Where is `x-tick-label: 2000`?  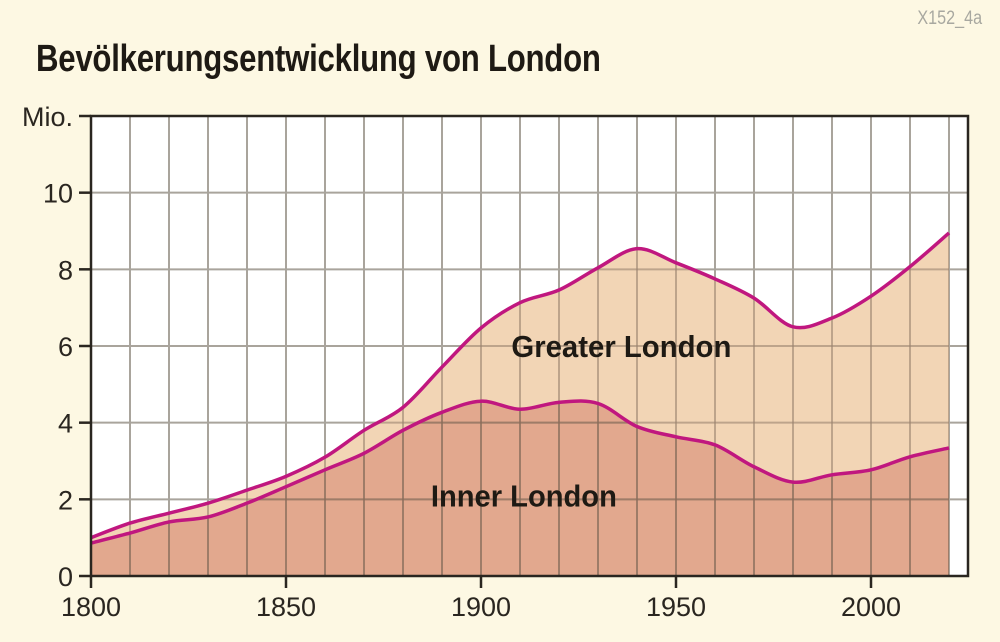 x-tick-label: 2000 is located at coordinates (871, 607).